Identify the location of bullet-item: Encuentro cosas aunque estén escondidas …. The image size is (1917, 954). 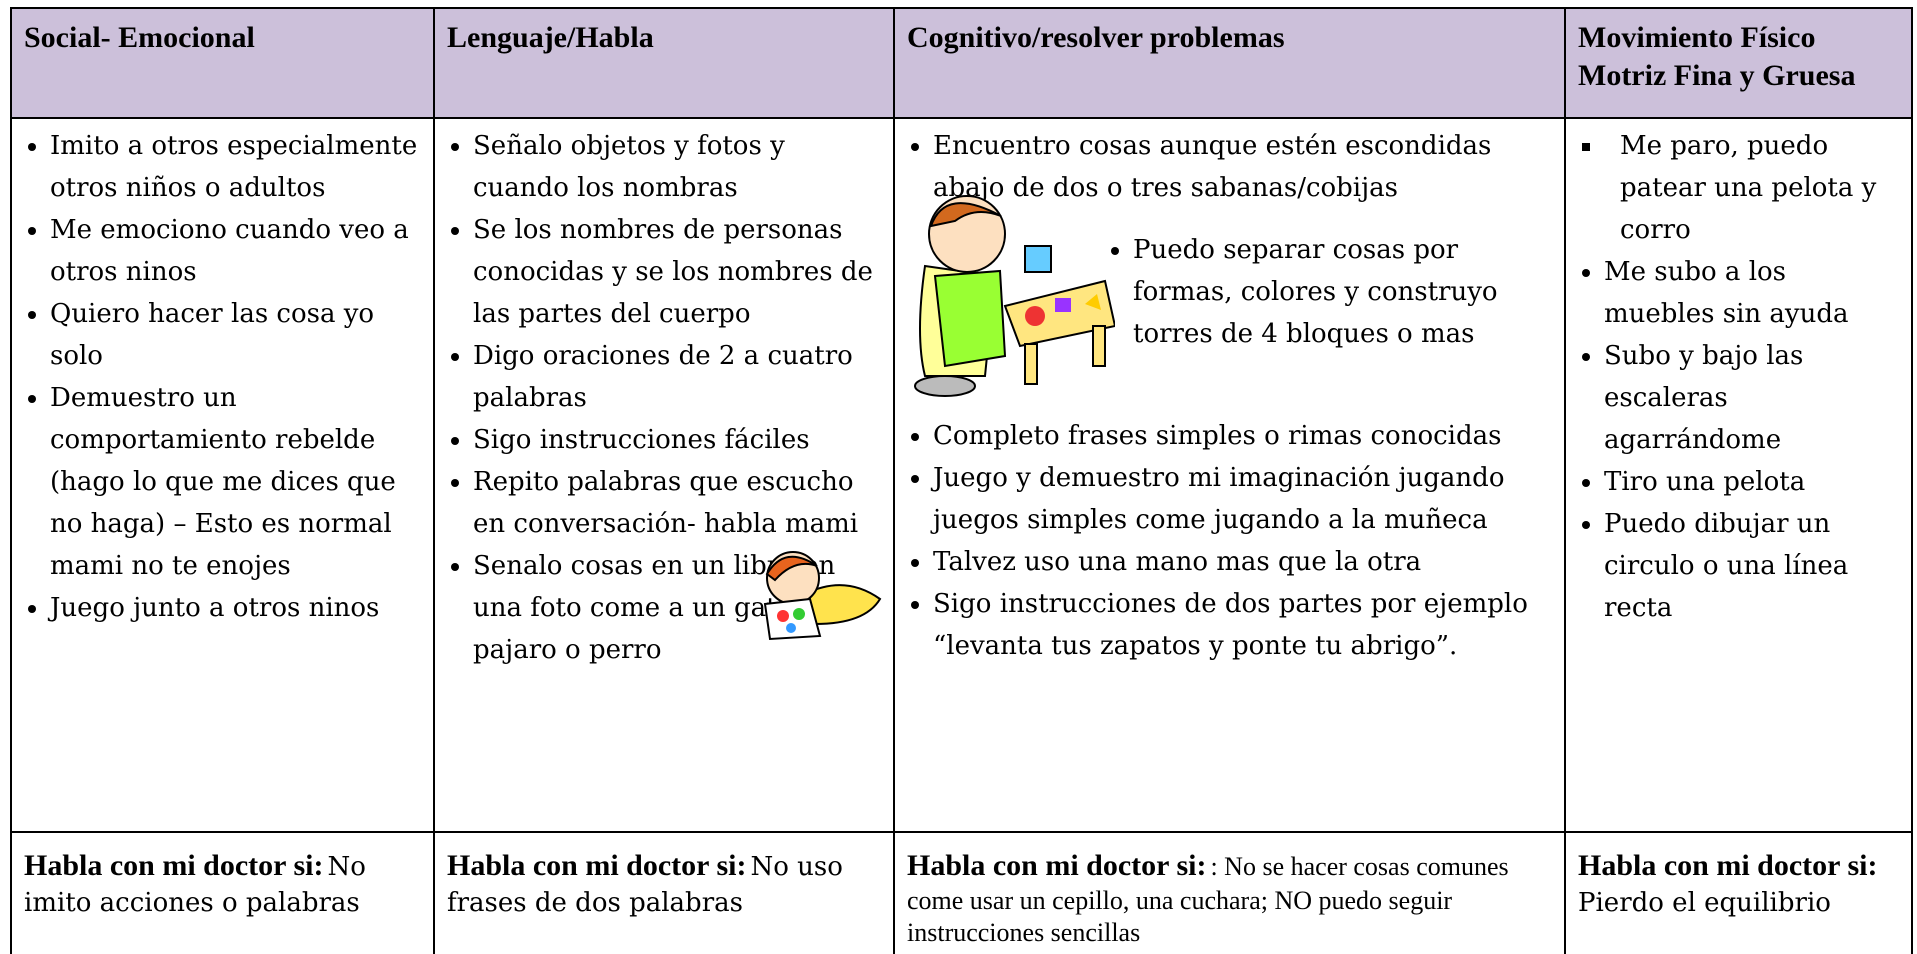
(1242, 167).